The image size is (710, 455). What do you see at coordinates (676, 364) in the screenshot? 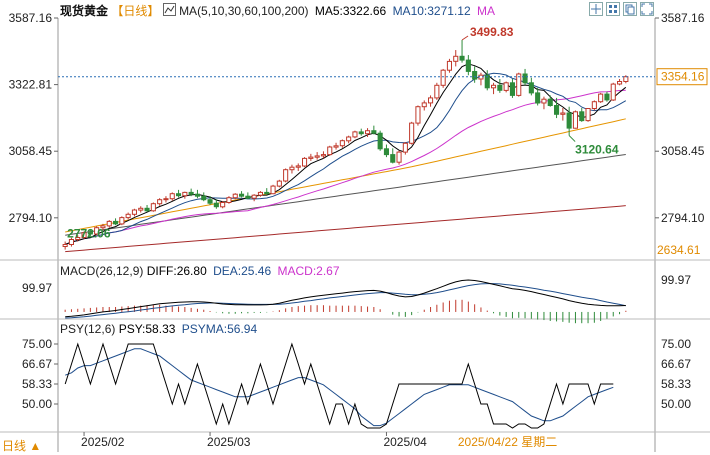
I see `psy-tick-label-right: 66.67` at bounding box center [676, 364].